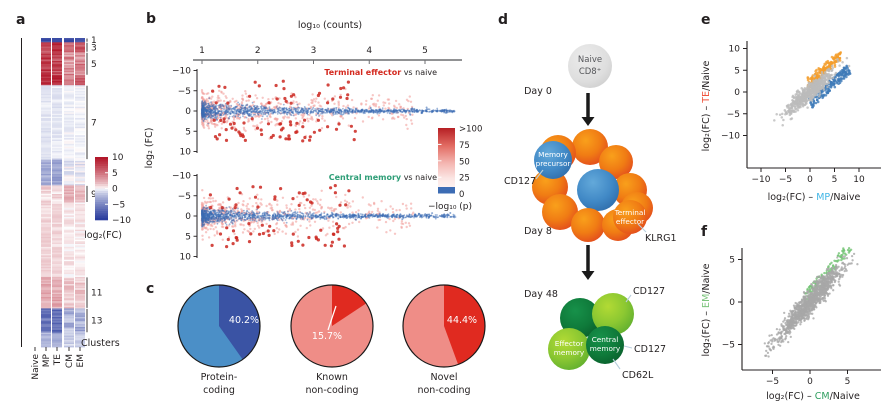 The image size is (892, 415). I want to click on e-y-tick: −5, so click(733, 115).